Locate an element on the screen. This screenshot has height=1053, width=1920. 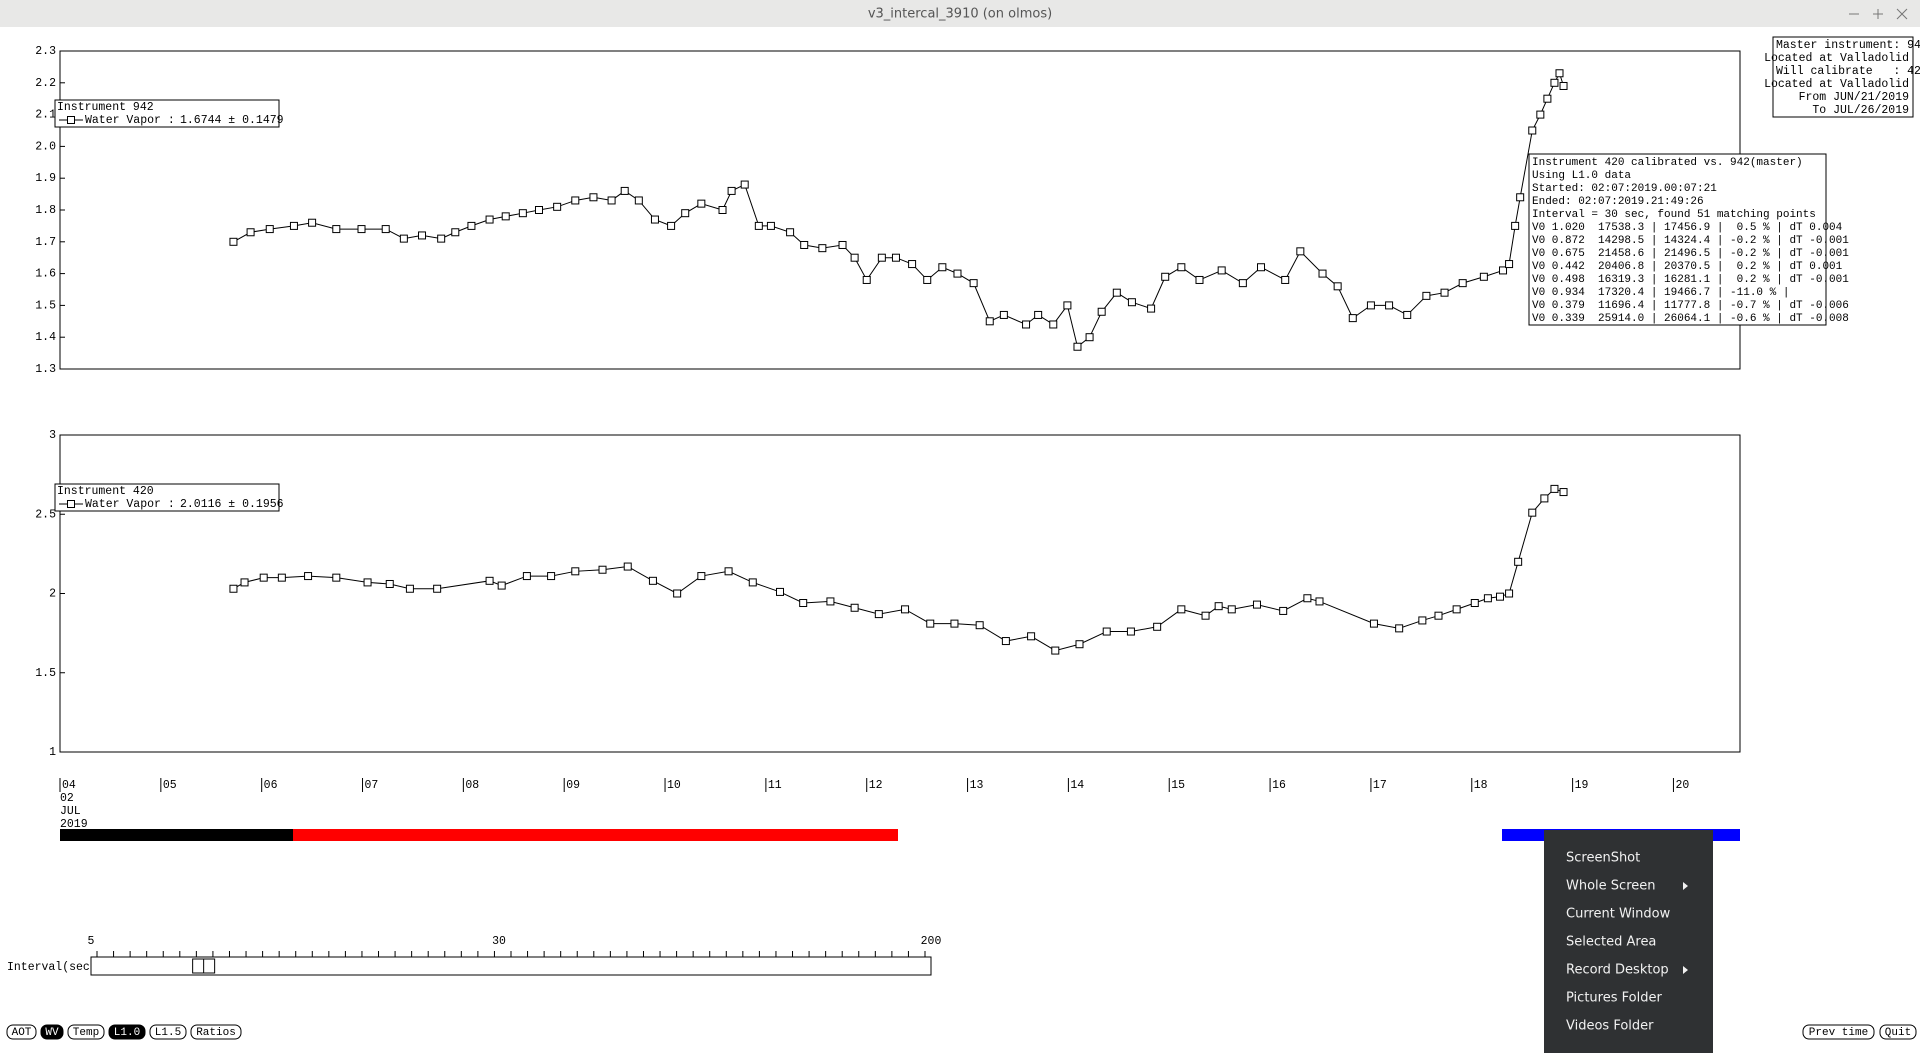
menu-item: Record Desktop is located at coordinates (1617, 970).